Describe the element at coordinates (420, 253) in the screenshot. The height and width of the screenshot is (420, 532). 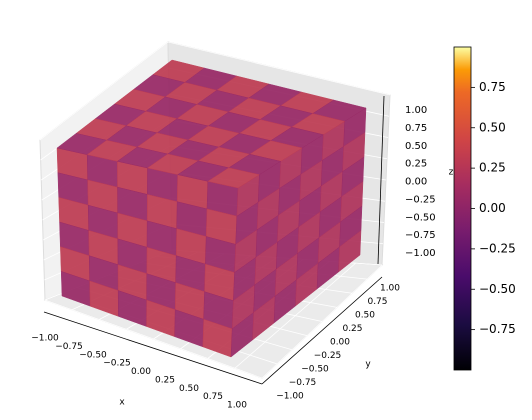
I see `z-tick-label: −1.00` at that location.